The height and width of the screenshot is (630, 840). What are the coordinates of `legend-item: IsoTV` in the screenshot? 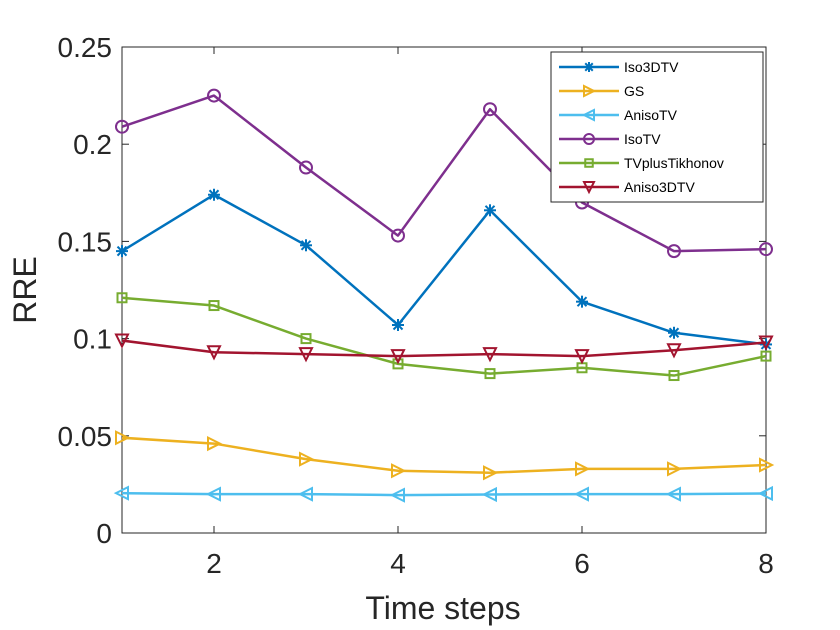 It's located at (610, 139).